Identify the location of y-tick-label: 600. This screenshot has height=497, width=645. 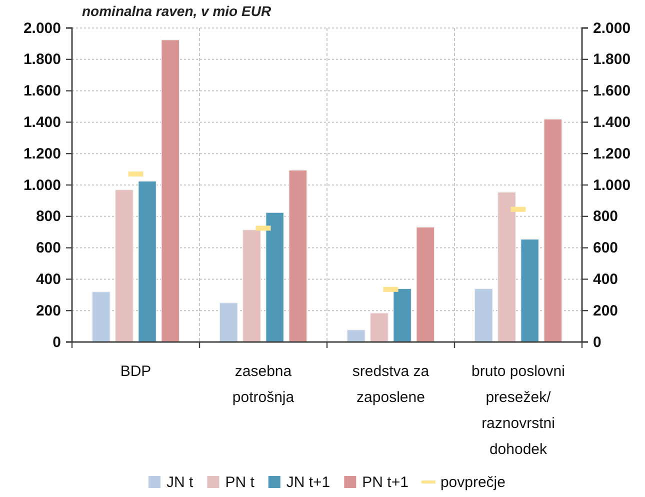
(48, 248).